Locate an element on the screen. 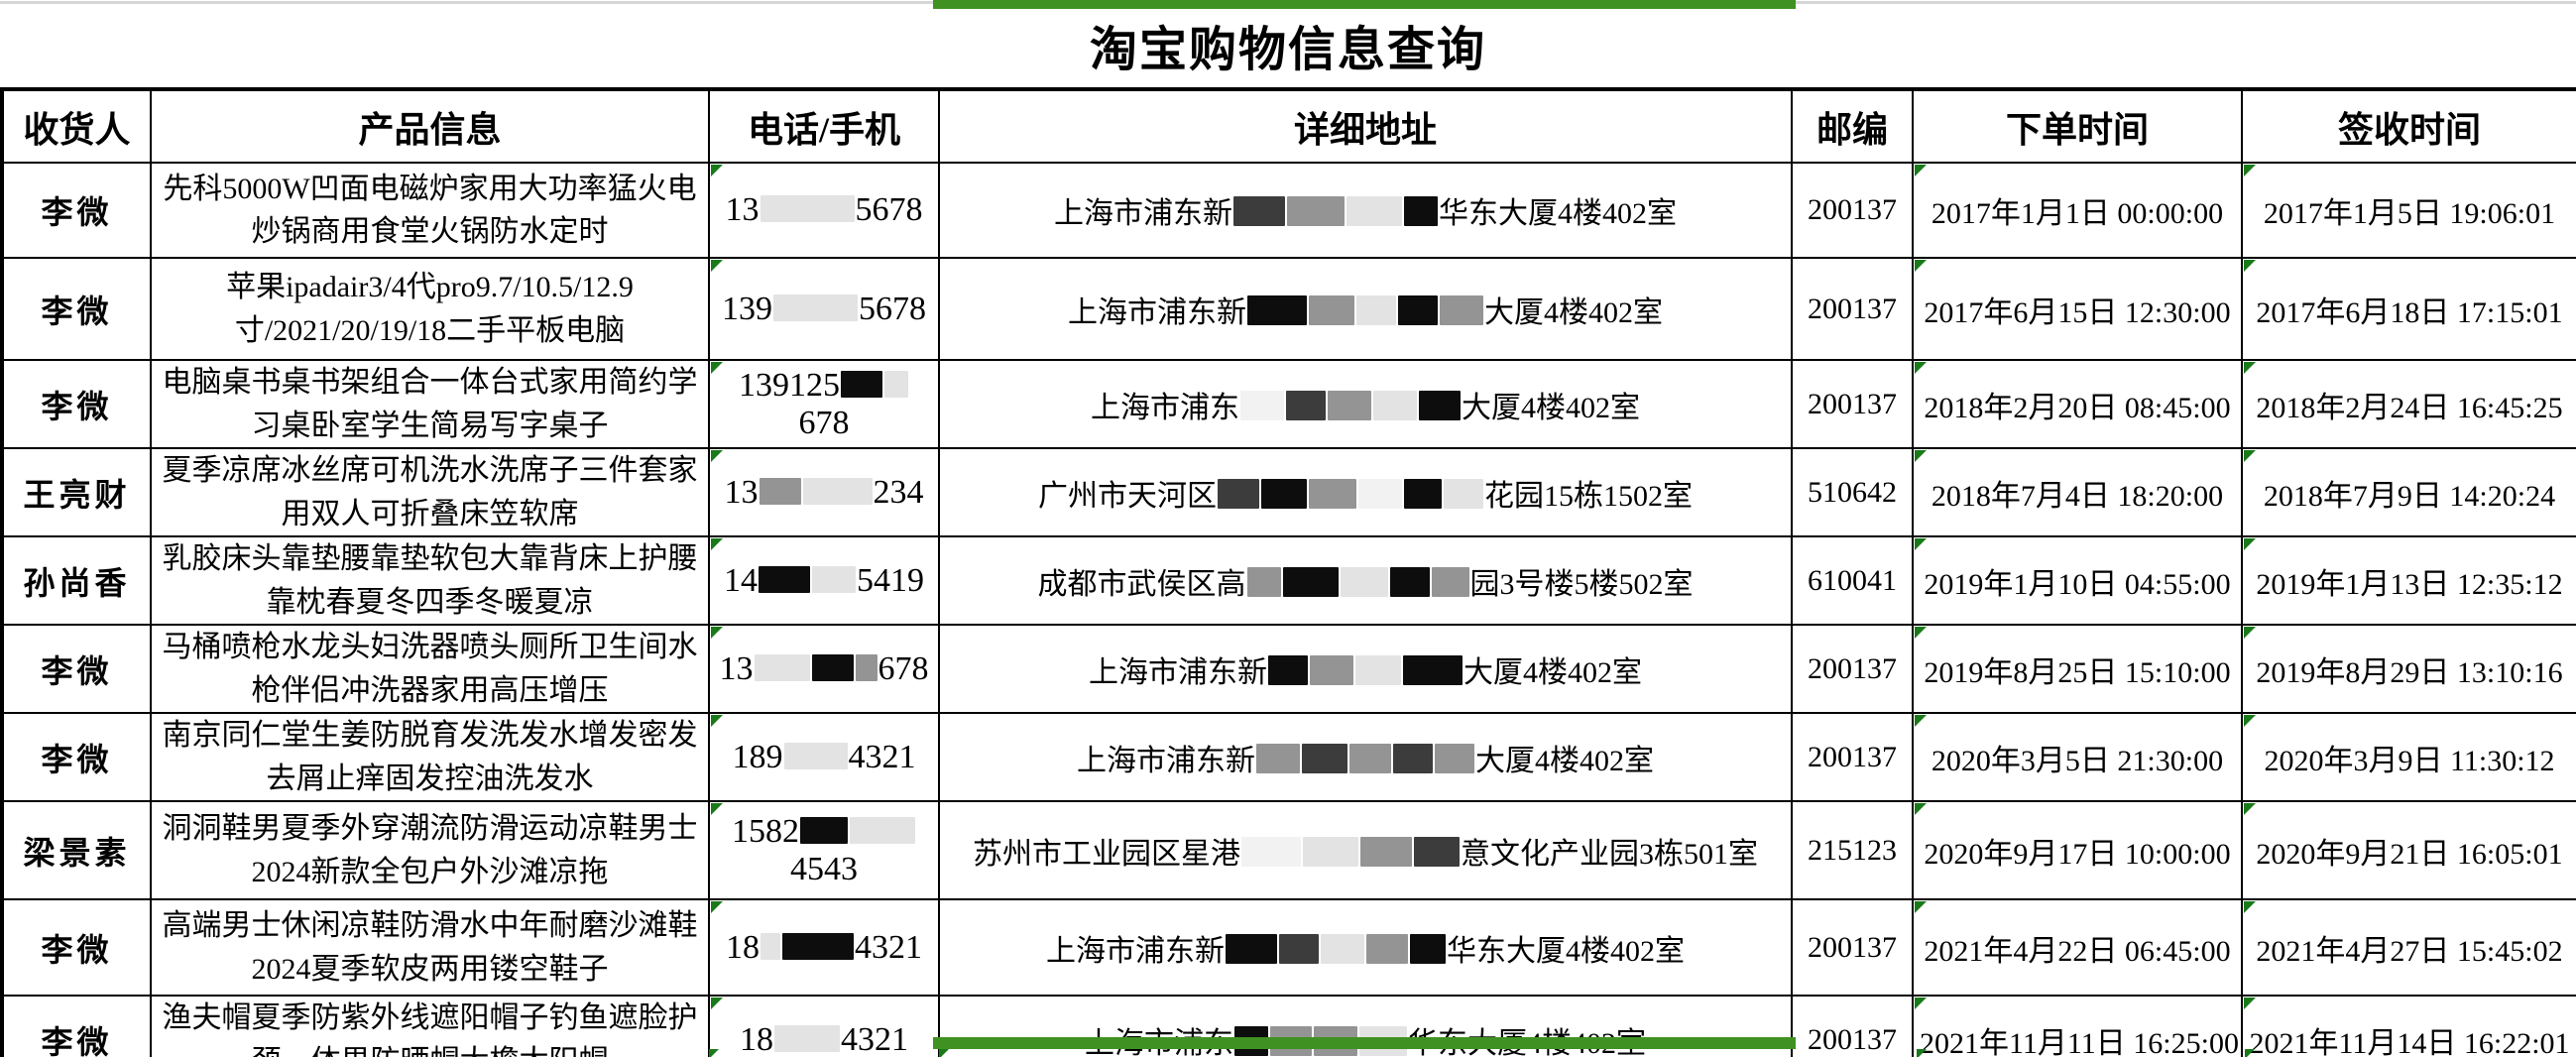 The height and width of the screenshot is (1057, 2576). col-header-recipient: 收货人 is located at coordinates (77, 126).